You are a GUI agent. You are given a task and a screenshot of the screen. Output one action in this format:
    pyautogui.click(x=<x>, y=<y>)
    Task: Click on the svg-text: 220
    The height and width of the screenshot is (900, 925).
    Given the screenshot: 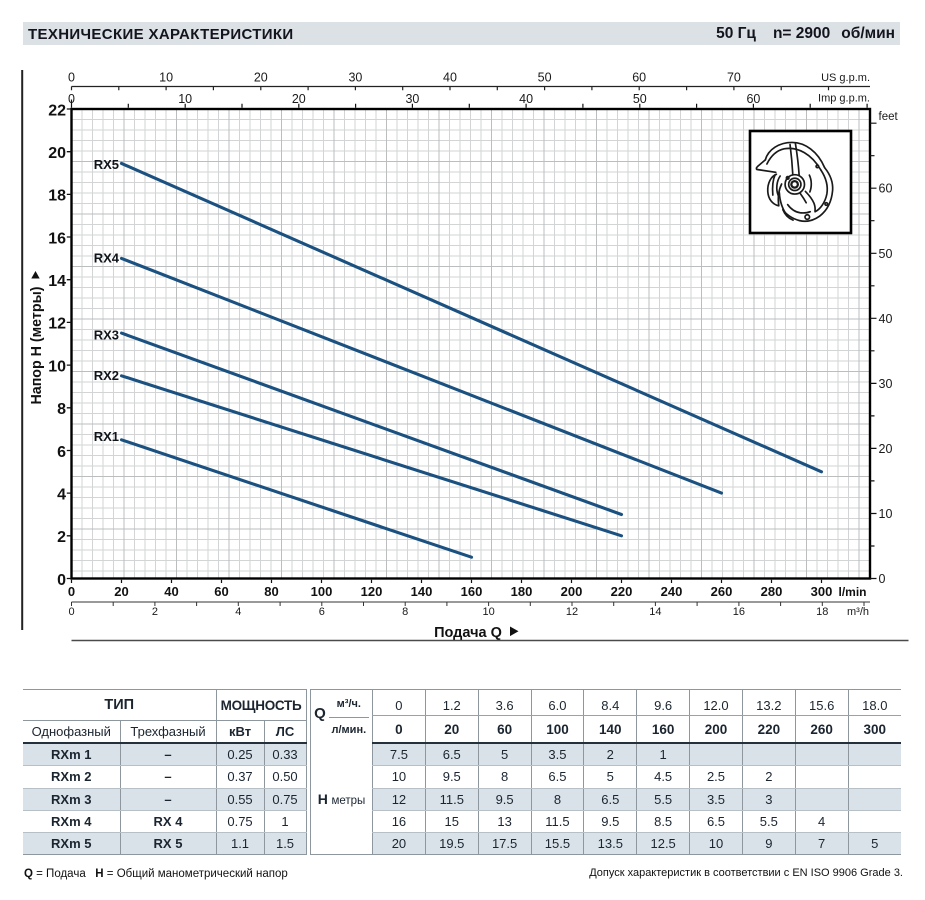 What is the action you would take?
    pyautogui.click(x=622, y=591)
    